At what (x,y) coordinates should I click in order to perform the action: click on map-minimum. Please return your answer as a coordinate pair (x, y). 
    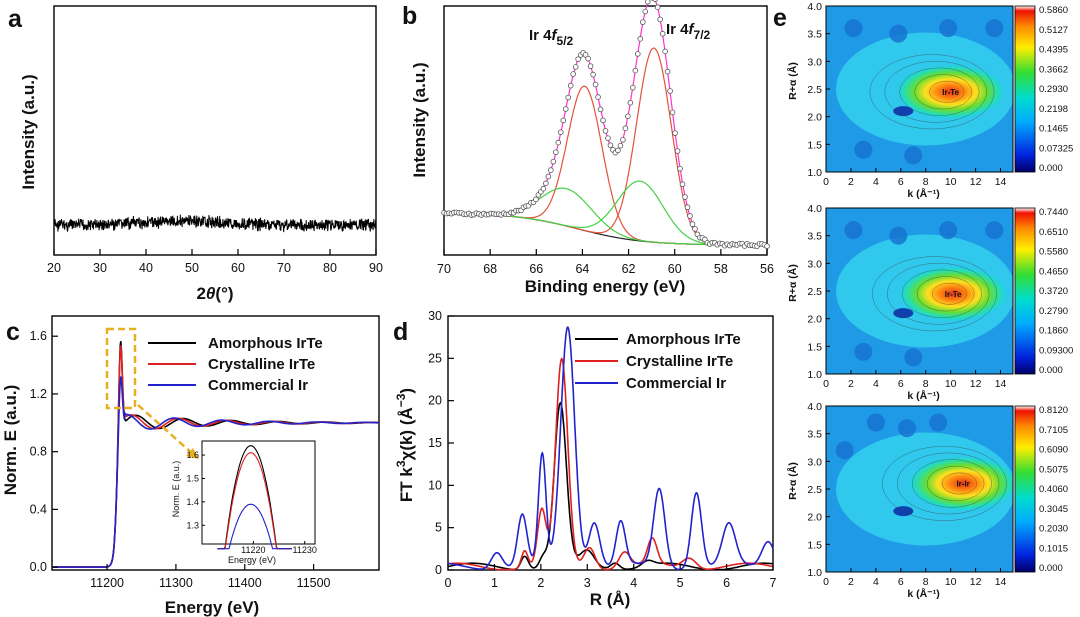
    Looking at the image, I should click on (903, 313).